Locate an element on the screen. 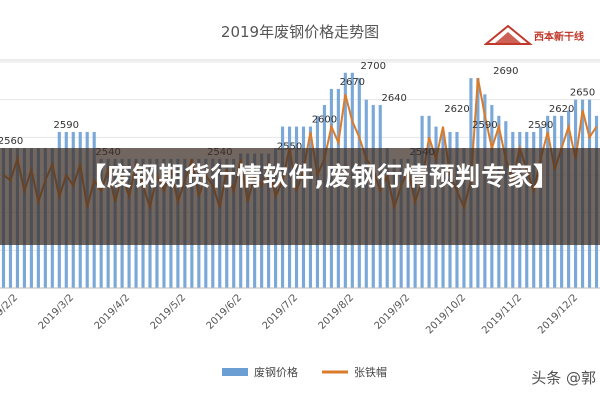 The height and width of the screenshot is (404, 600). brand-logo: 西本新干线 is located at coordinates (538, 34).